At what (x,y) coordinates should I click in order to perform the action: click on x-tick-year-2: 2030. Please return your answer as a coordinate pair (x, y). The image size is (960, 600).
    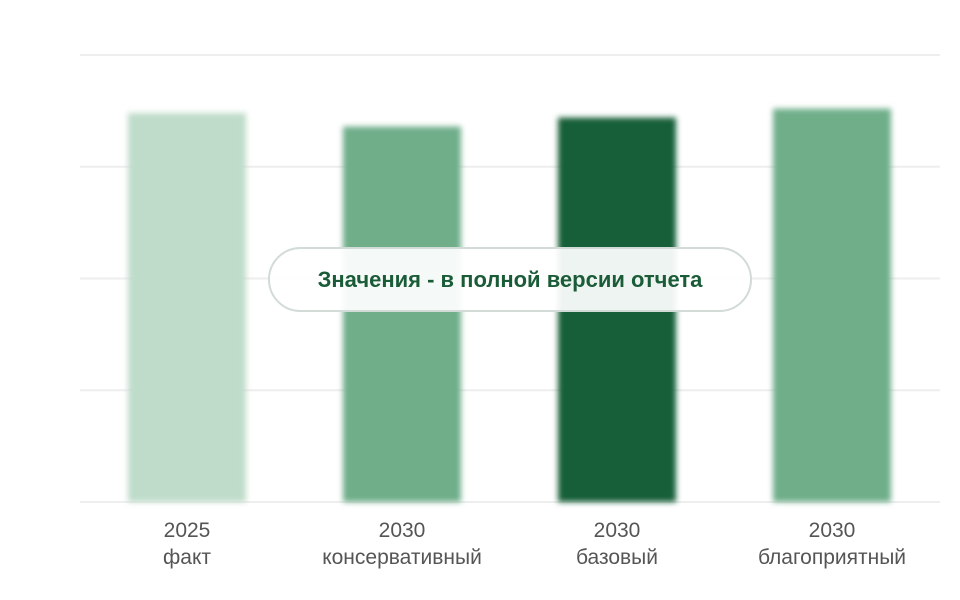
    Looking at the image, I should click on (617, 530).